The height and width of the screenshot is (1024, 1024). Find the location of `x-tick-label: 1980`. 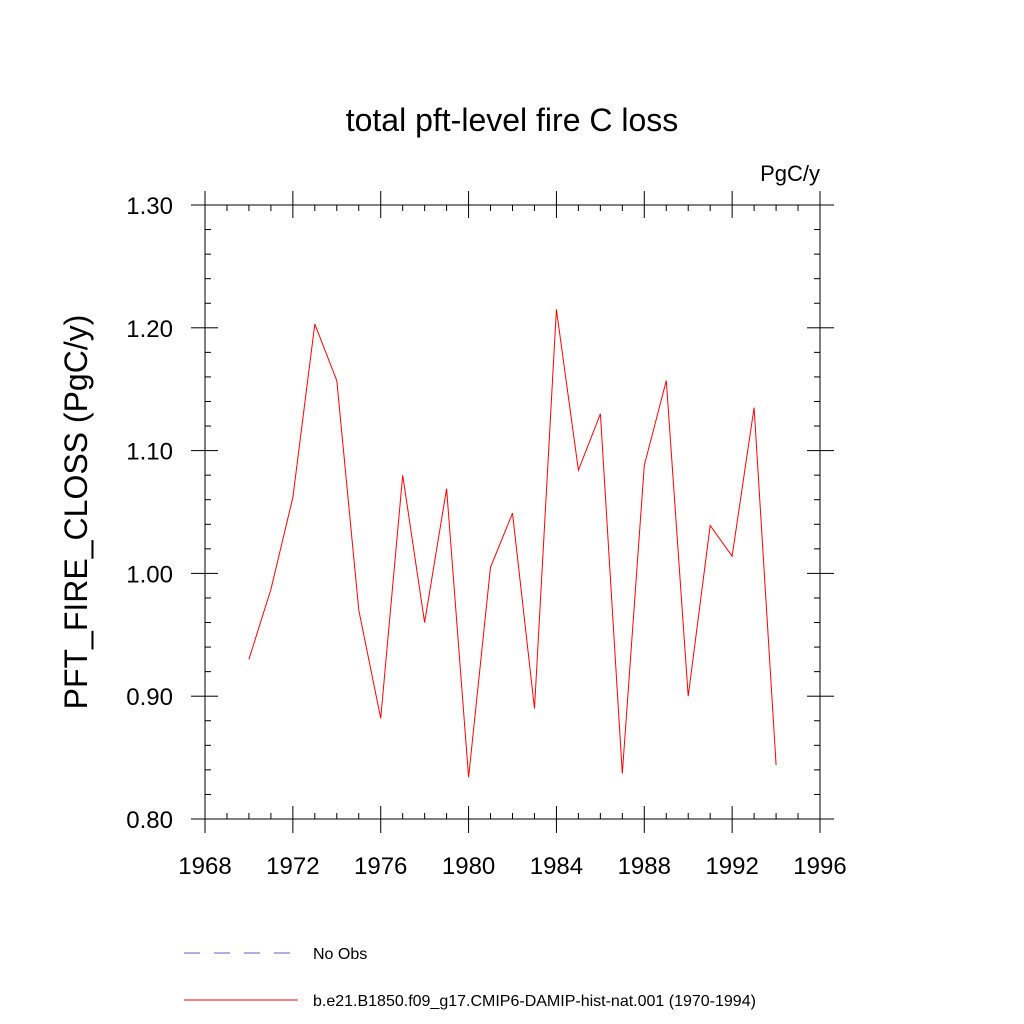

x-tick-label: 1980 is located at coordinates (468, 866).